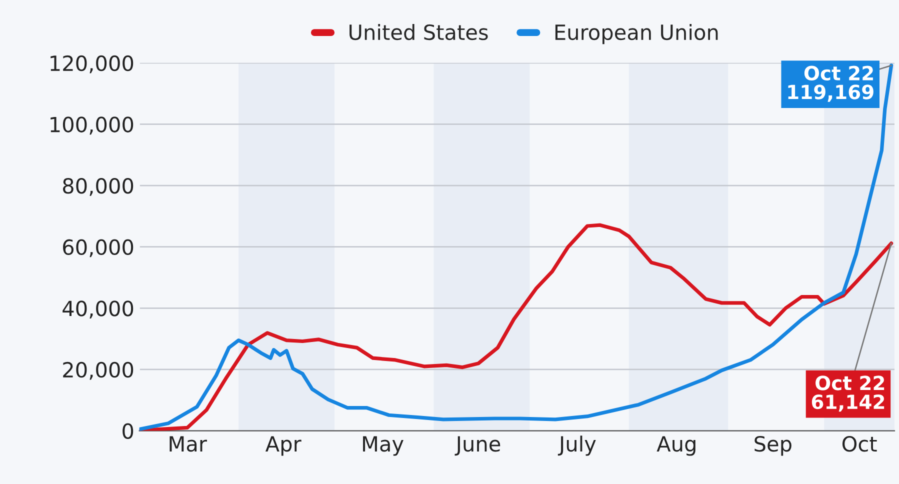  What do you see at coordinates (98, 309) in the screenshot?
I see `y-tick-label: 40,000` at bounding box center [98, 309].